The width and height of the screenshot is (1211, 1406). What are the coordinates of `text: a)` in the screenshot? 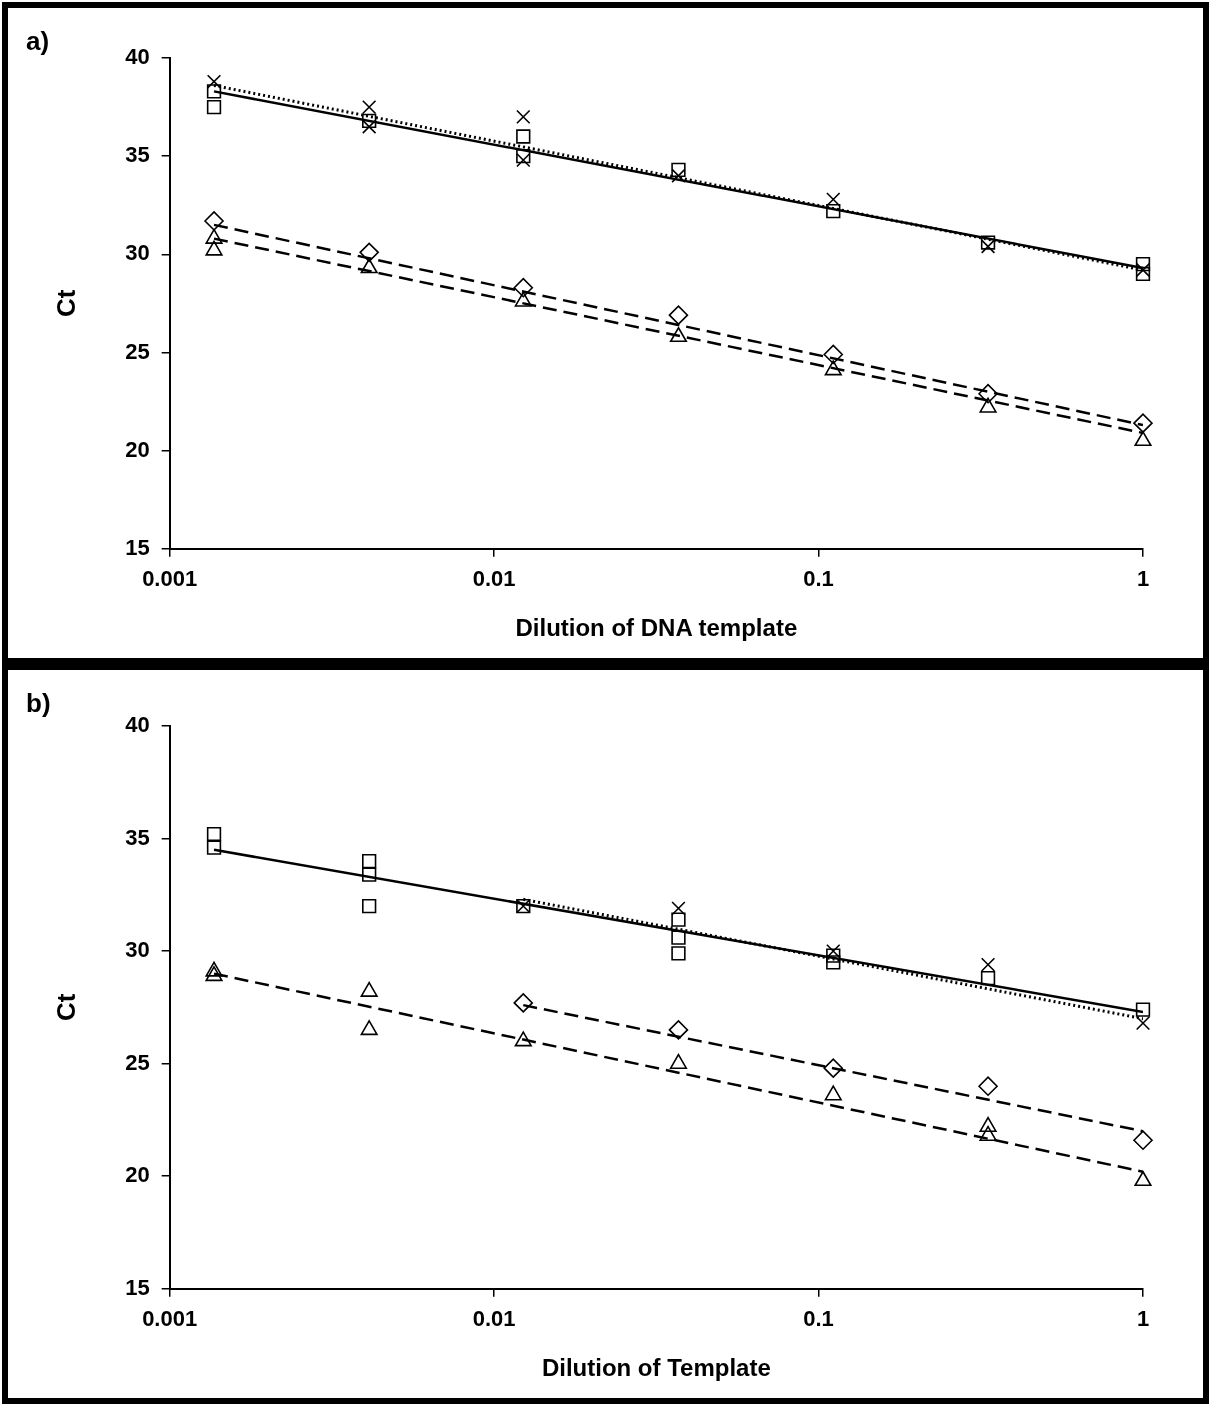 It's located at (38, 41).